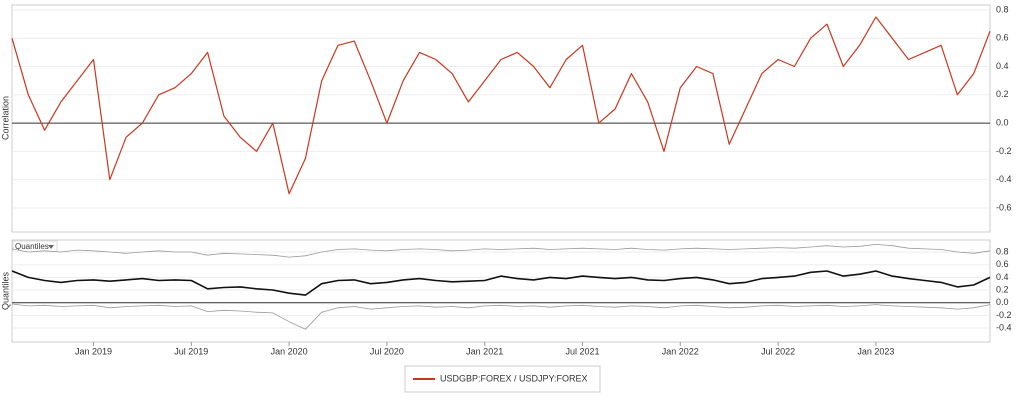 This screenshot has height=403, width=1024. I want to click on selector-label: Quantiles, so click(32, 246).